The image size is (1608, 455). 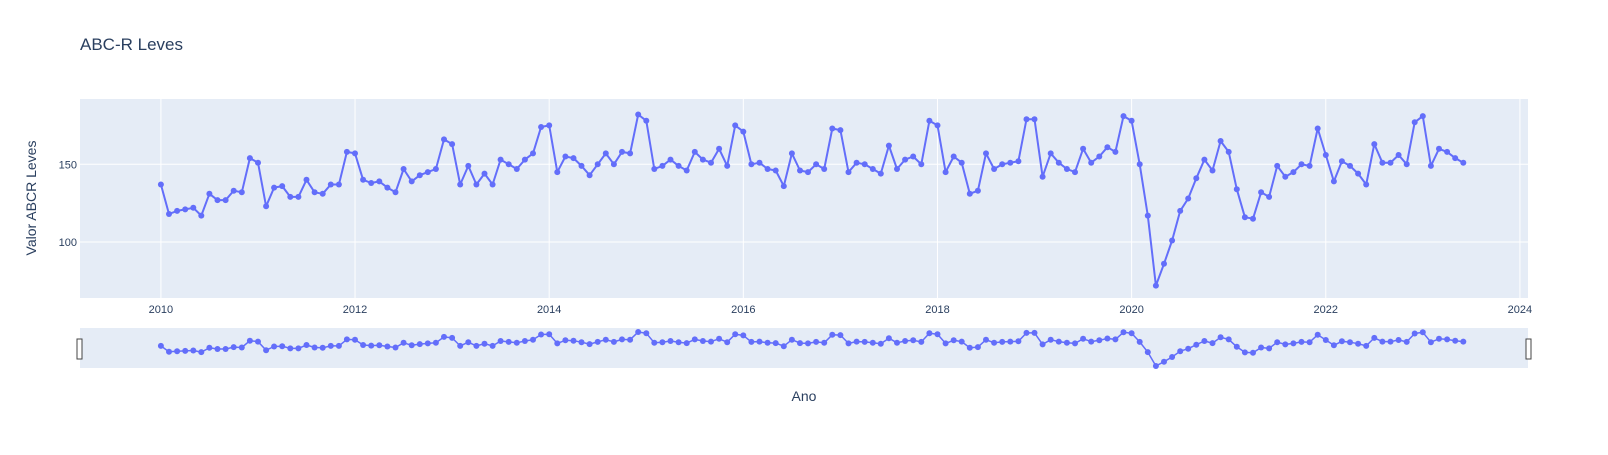 I want to click on range-slider-points, so click(x=812, y=349).